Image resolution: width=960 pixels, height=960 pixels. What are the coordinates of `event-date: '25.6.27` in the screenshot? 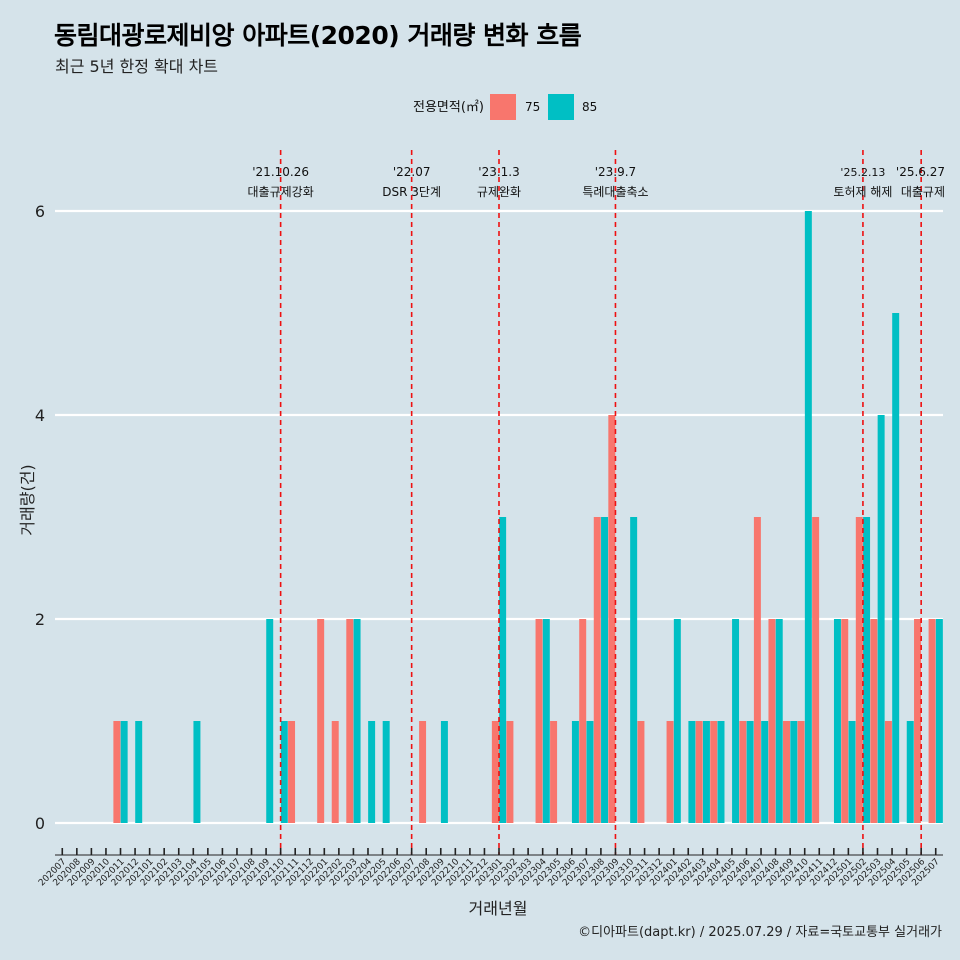 It's located at (920, 172).